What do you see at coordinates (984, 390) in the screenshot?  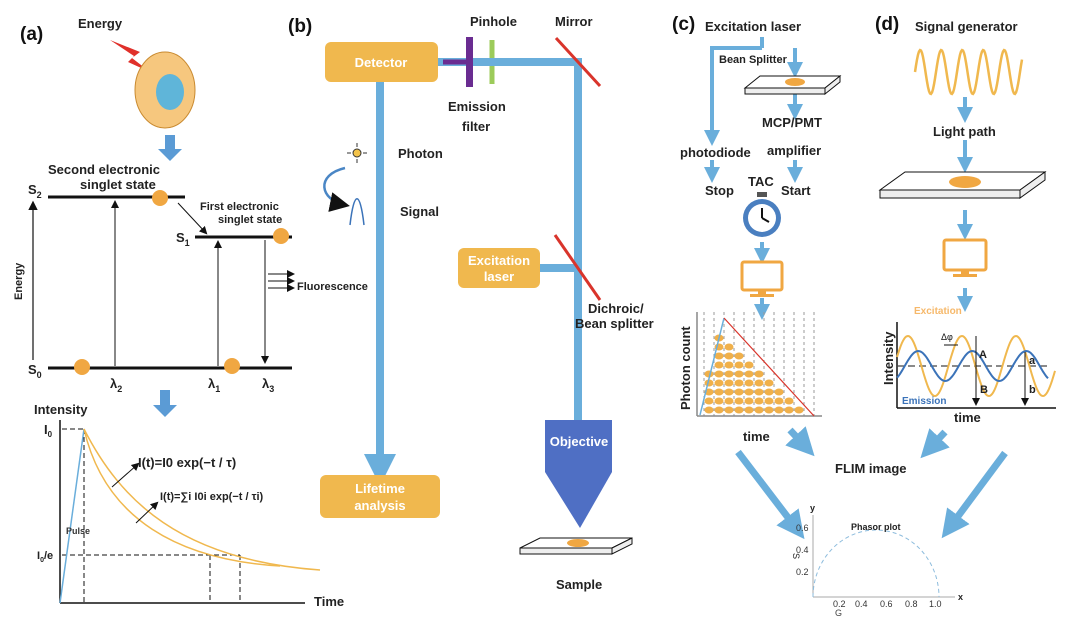 I see `B-label: B` at bounding box center [984, 390].